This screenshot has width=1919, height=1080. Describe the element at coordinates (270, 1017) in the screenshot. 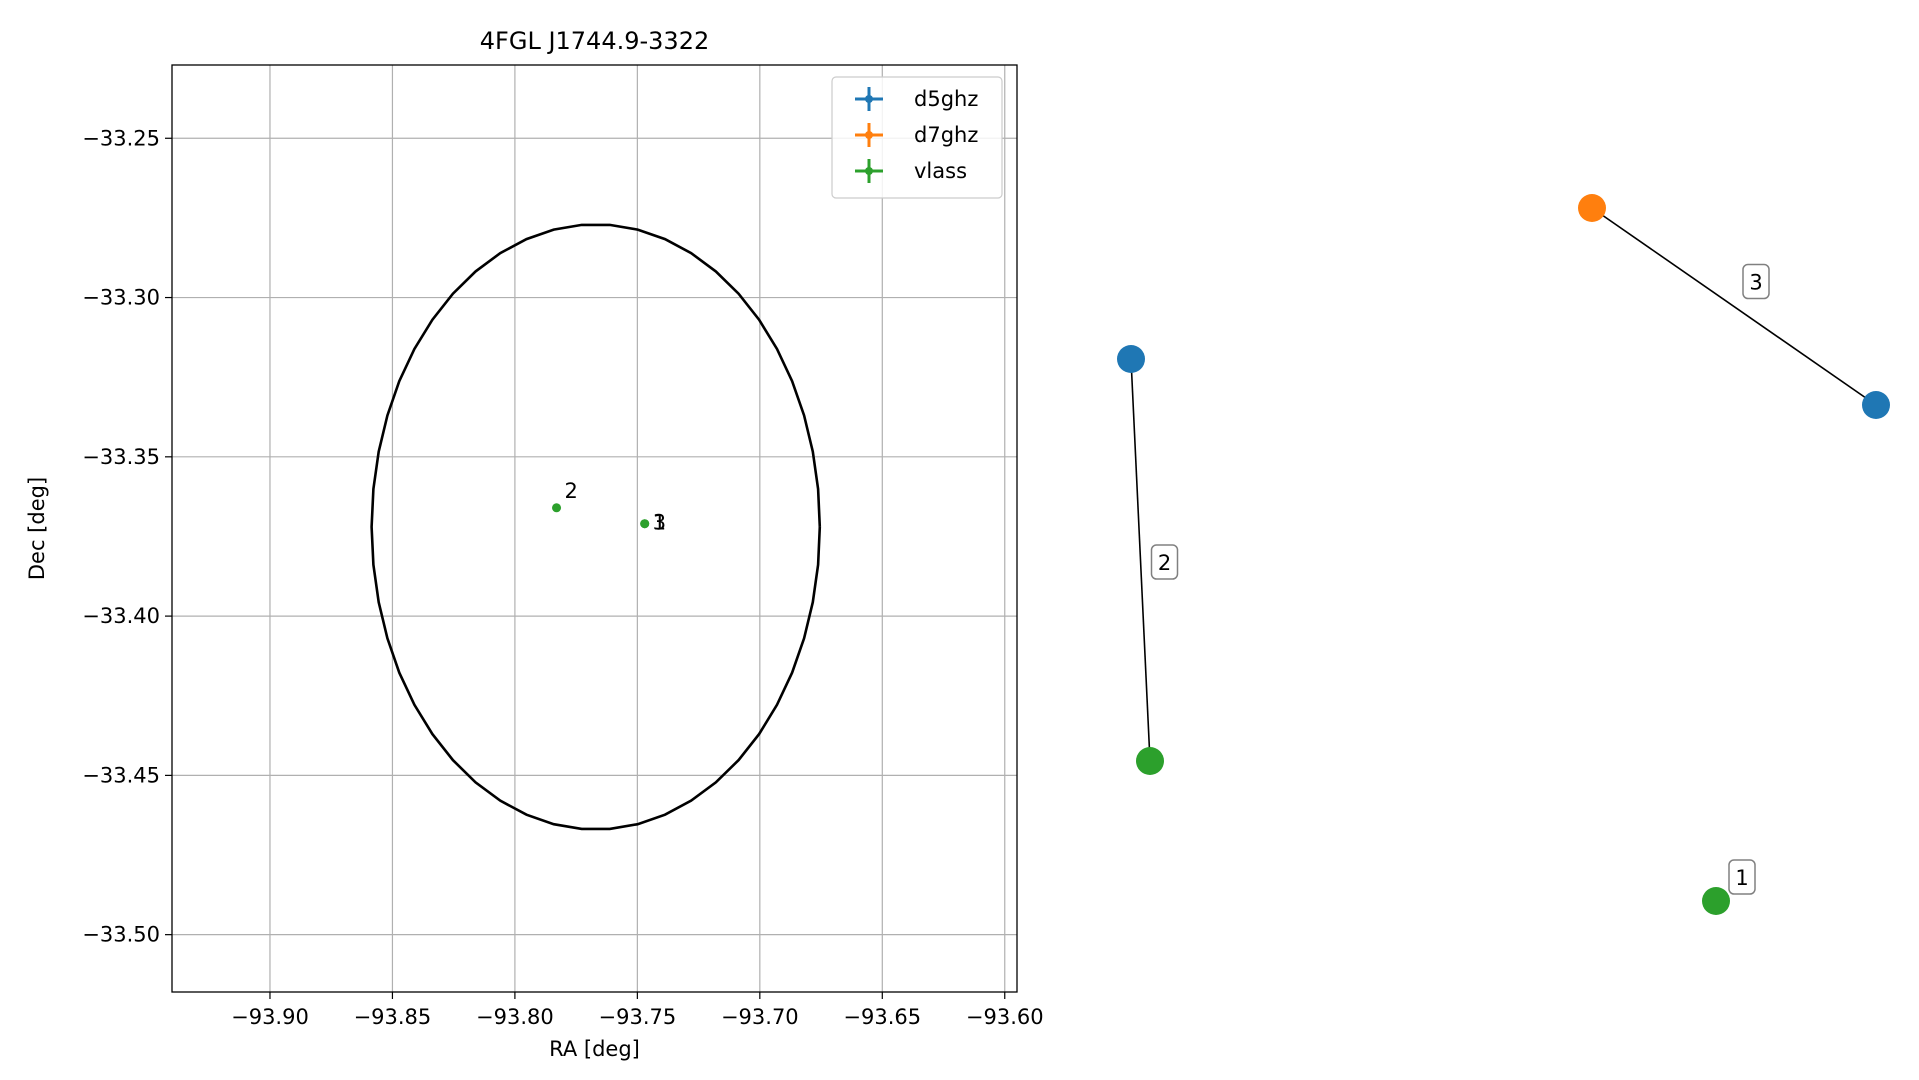

I see `x-tick-label: −93.90` at that location.